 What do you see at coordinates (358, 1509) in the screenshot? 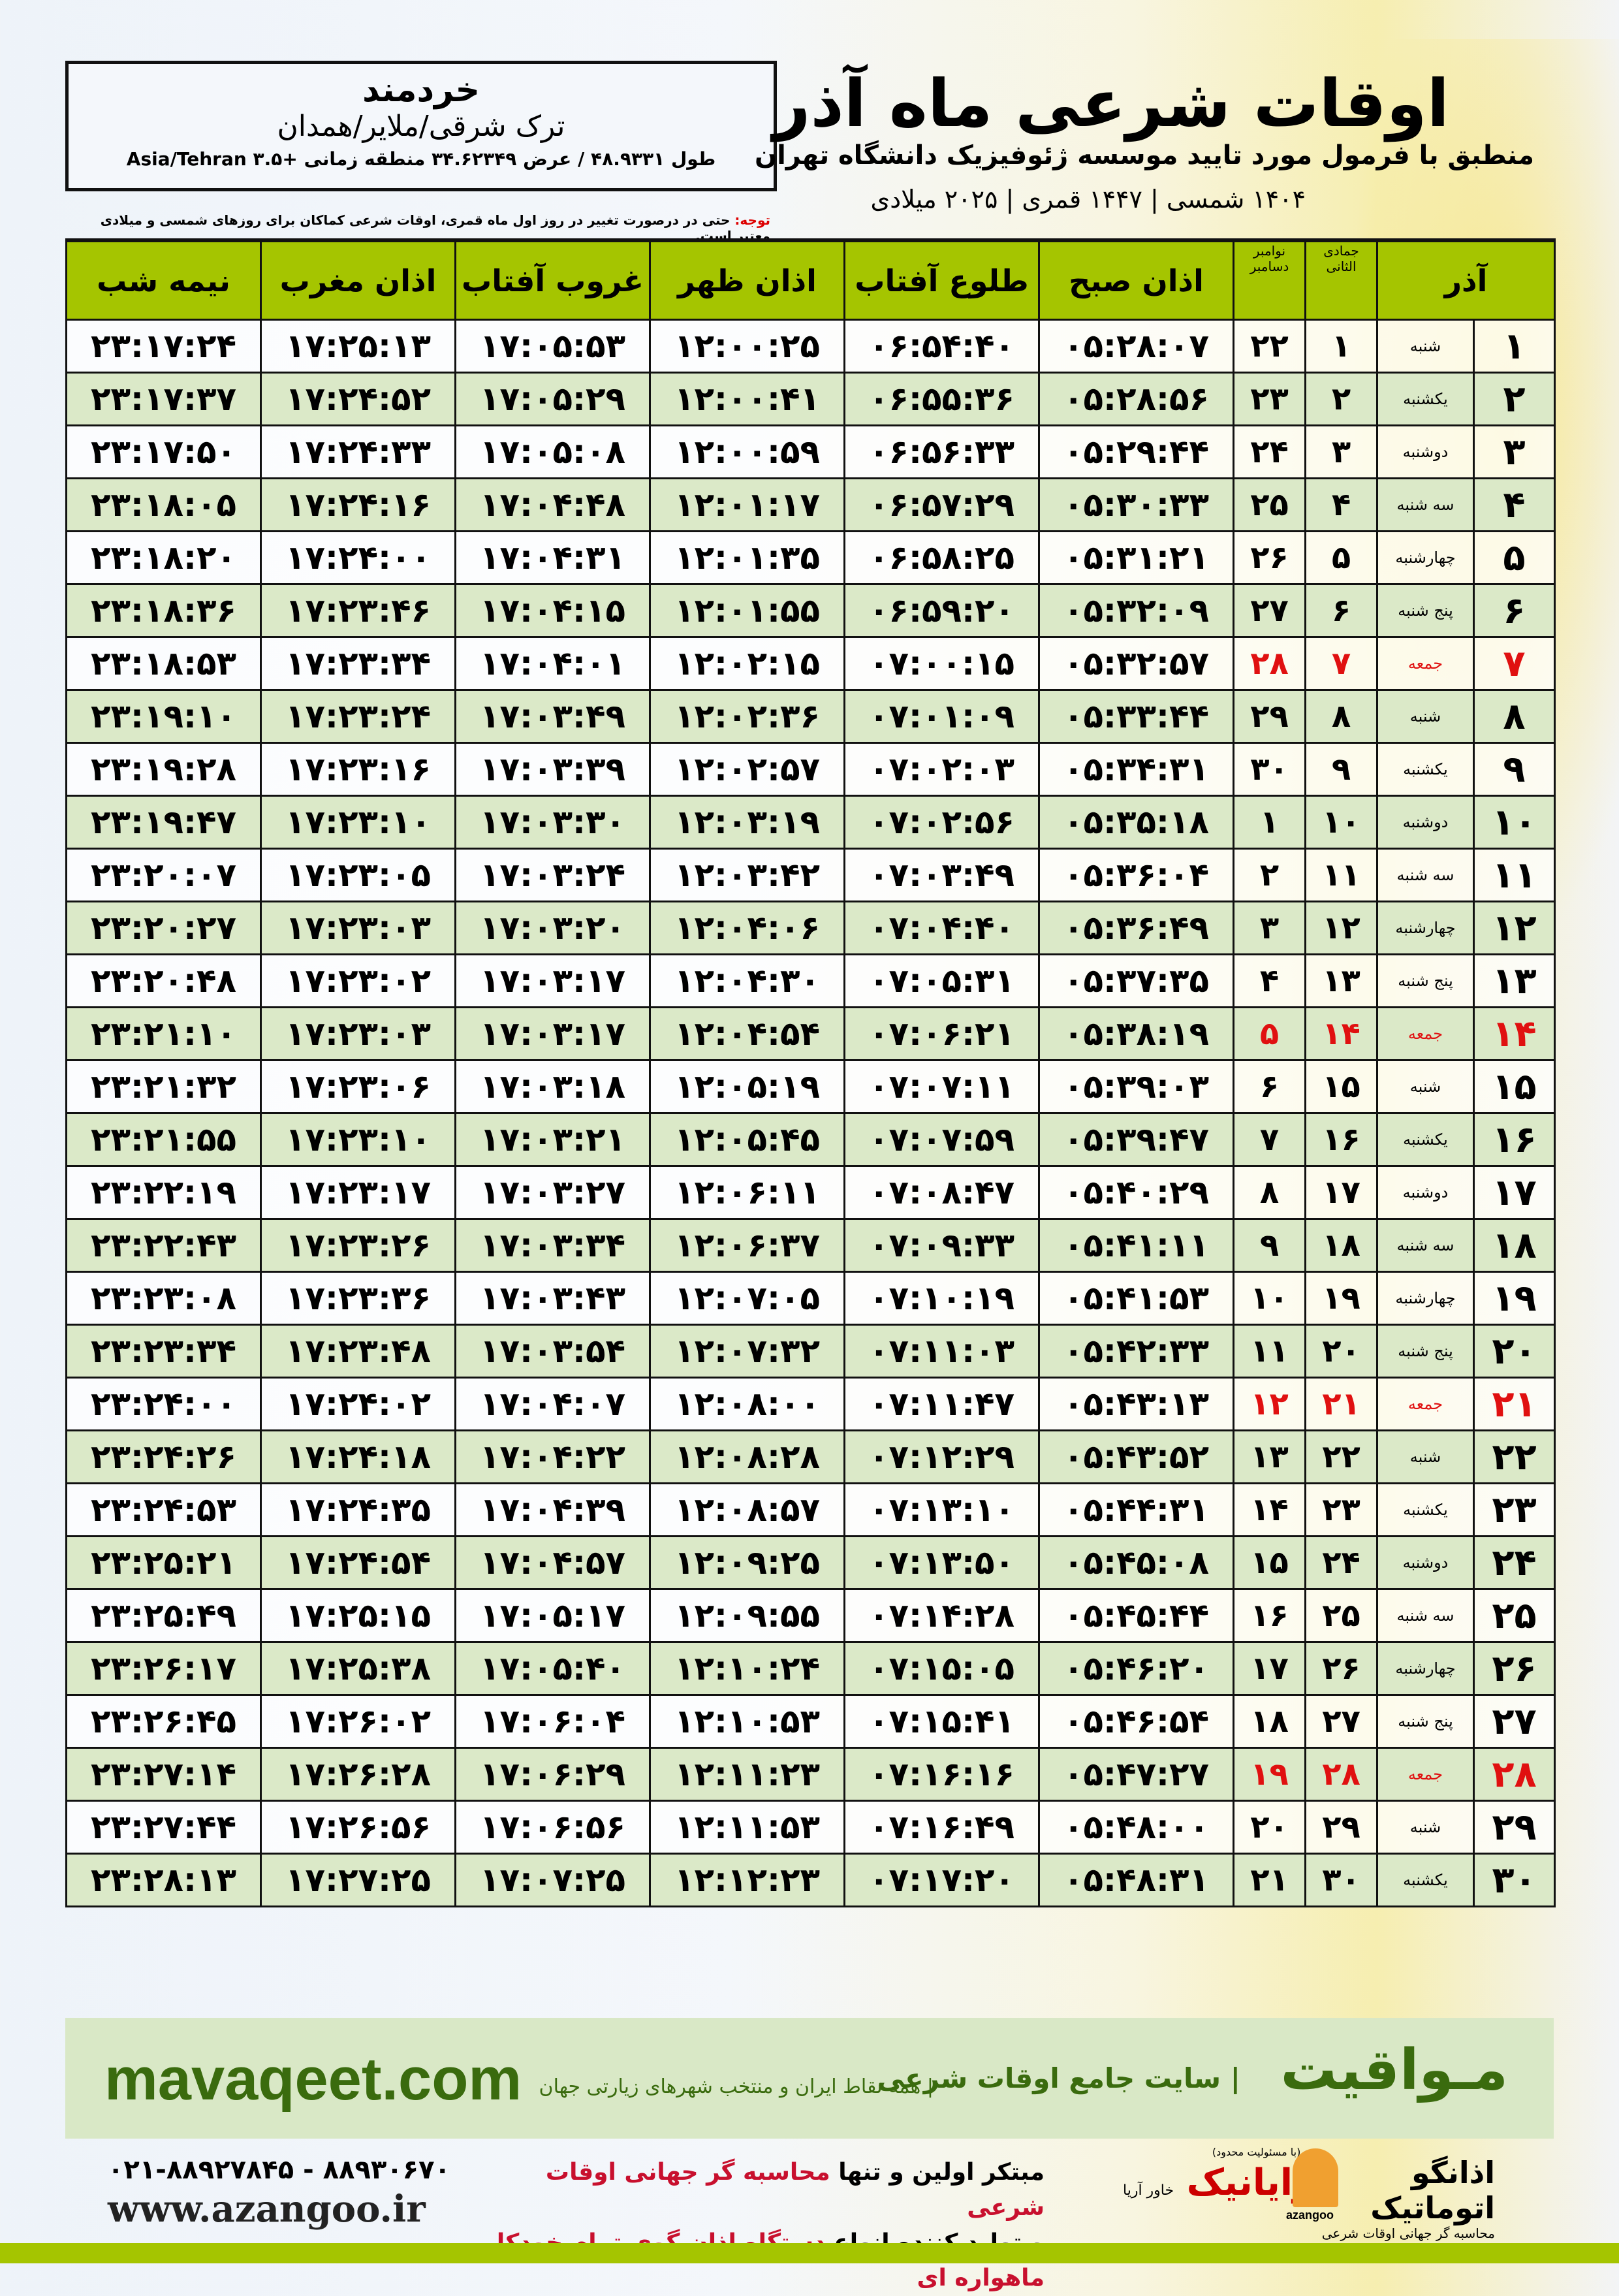
I see `maghrib-time: ۱۷:۲۴:۳۵` at bounding box center [358, 1509].